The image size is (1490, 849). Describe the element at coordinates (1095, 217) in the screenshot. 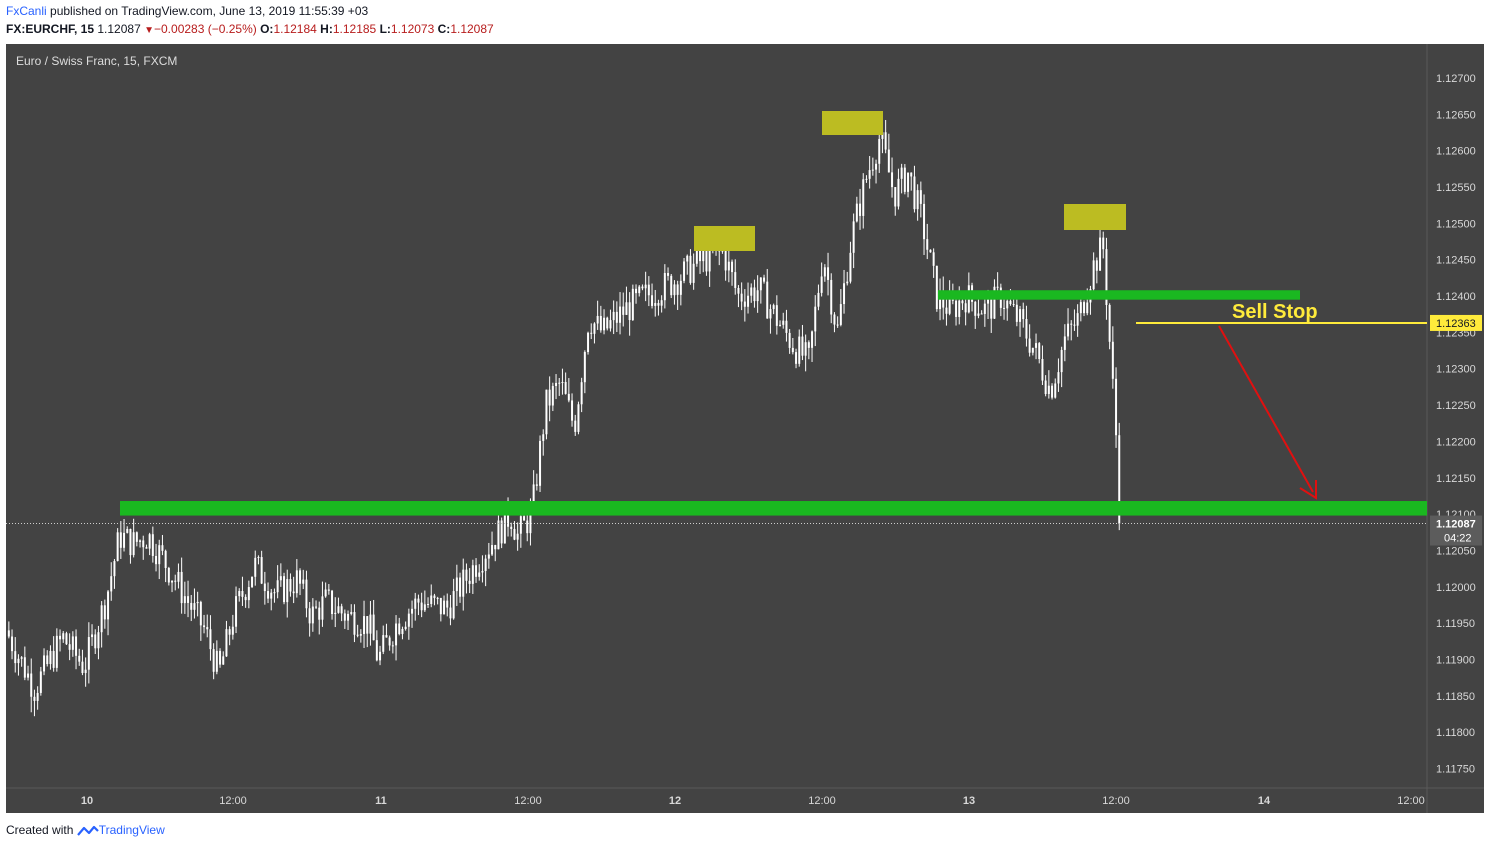

I see `right-shoulder-marker` at that location.